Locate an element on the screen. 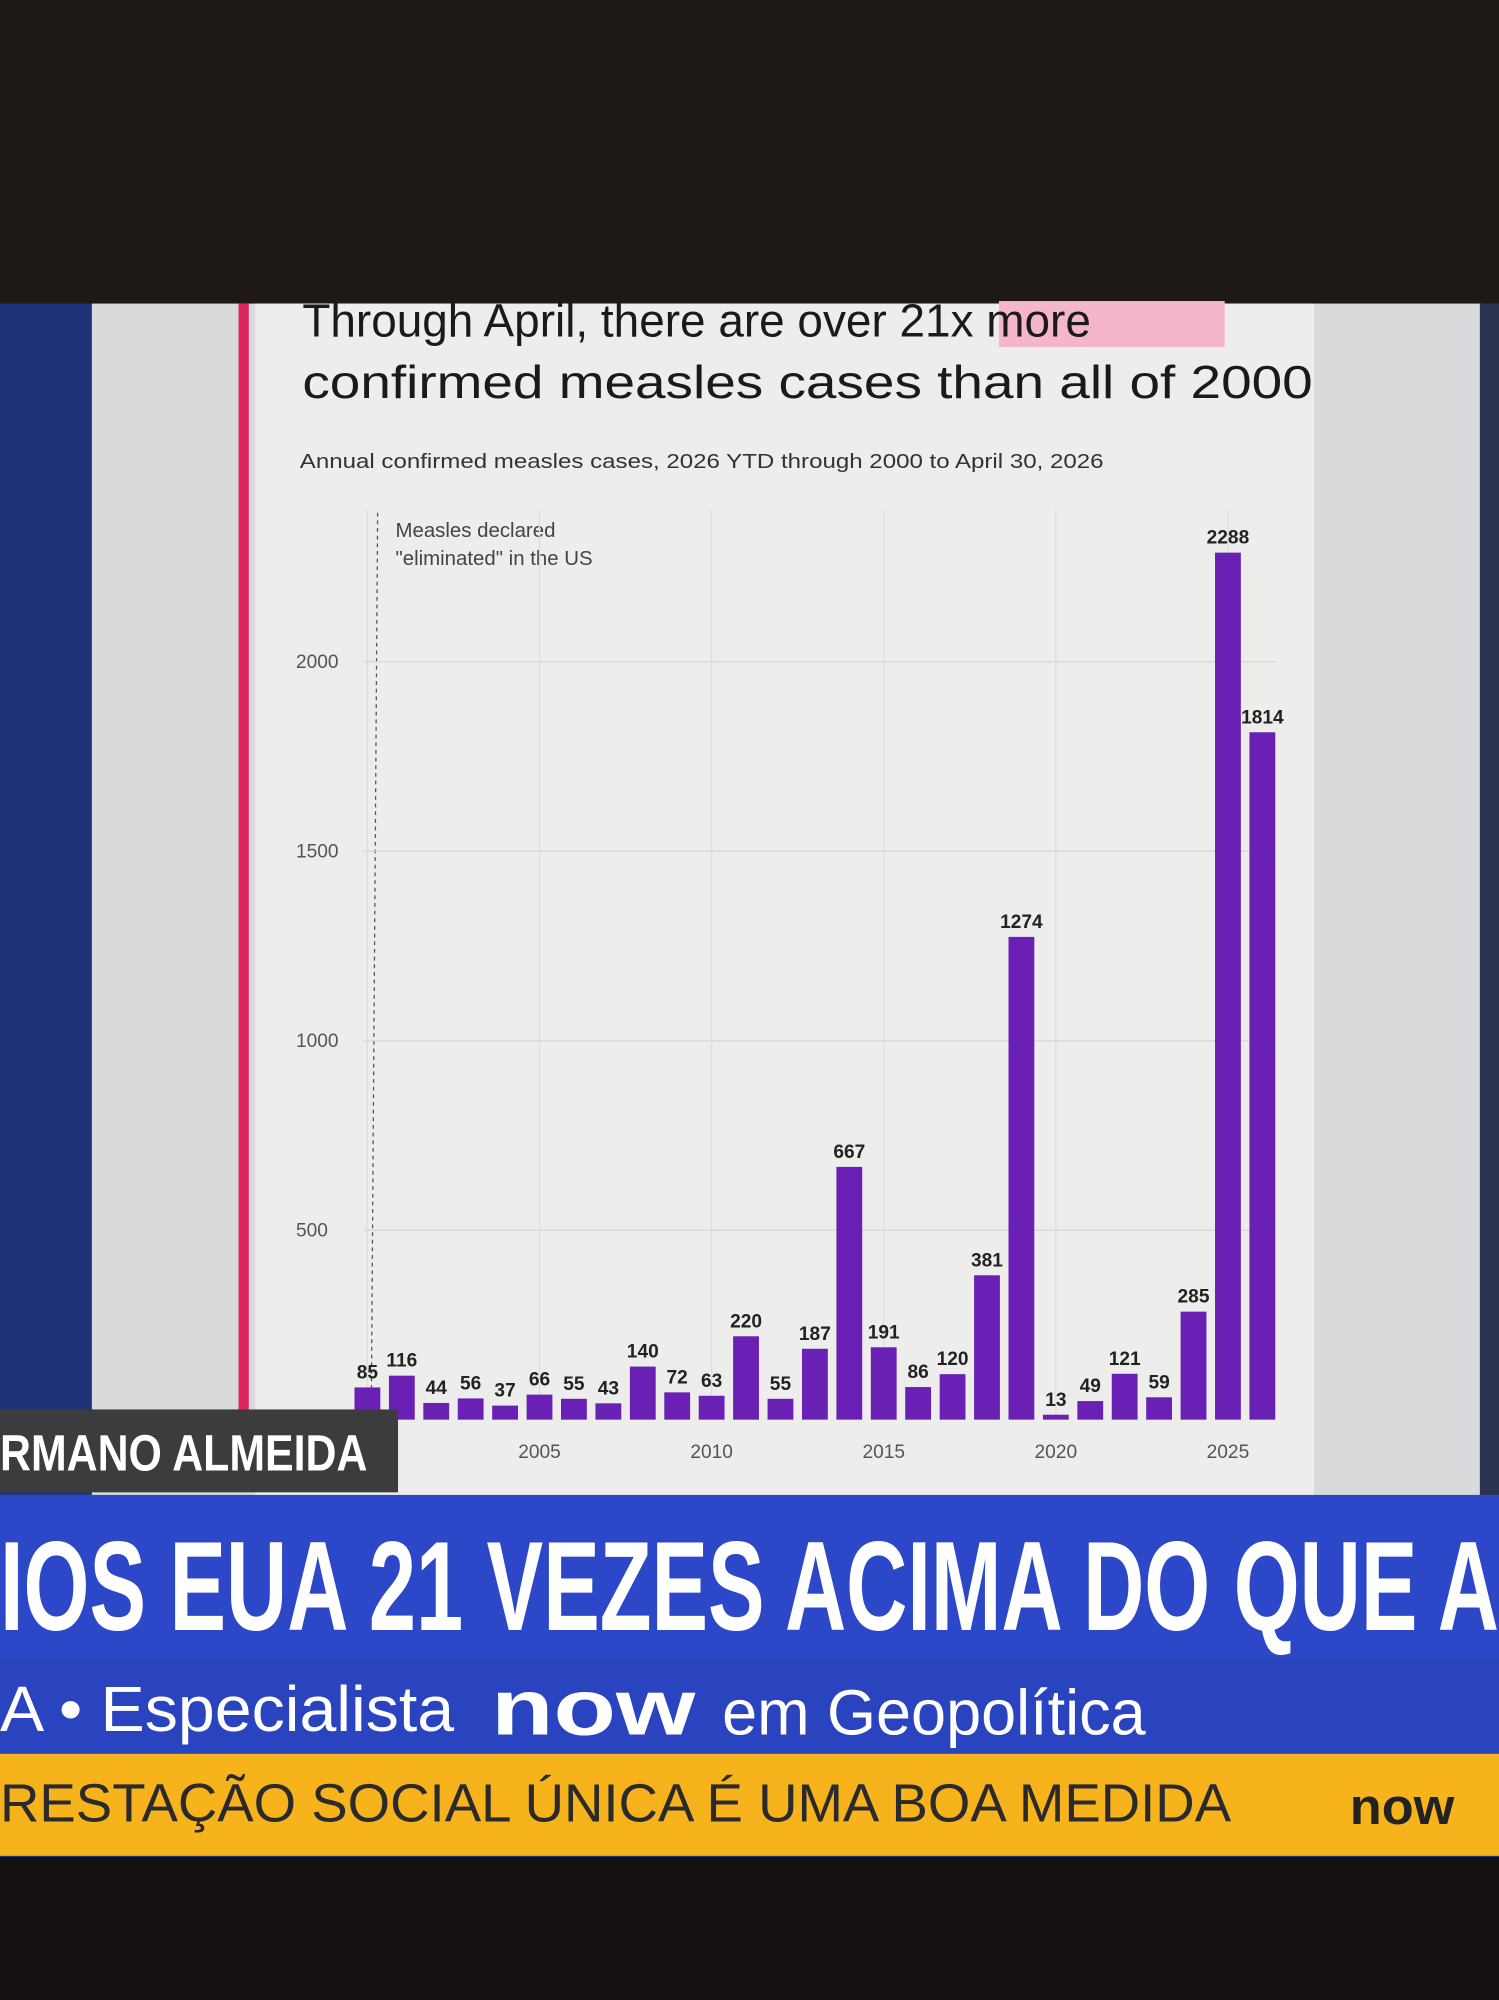 This screenshot has width=1499, height=2000. name-bar is located at coordinates (199, 1451).